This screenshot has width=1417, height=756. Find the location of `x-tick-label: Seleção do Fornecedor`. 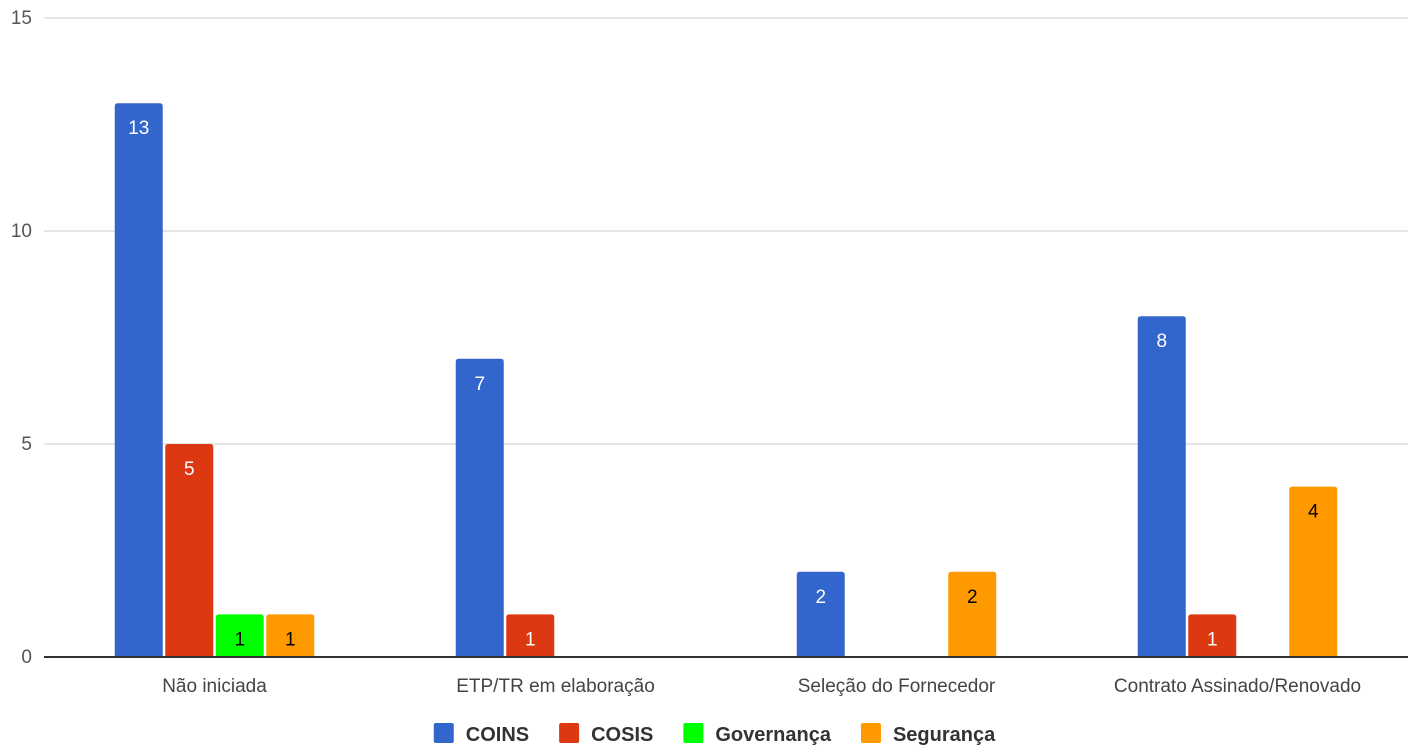

x-tick-label: Seleção do Fornecedor is located at coordinates (897, 686).